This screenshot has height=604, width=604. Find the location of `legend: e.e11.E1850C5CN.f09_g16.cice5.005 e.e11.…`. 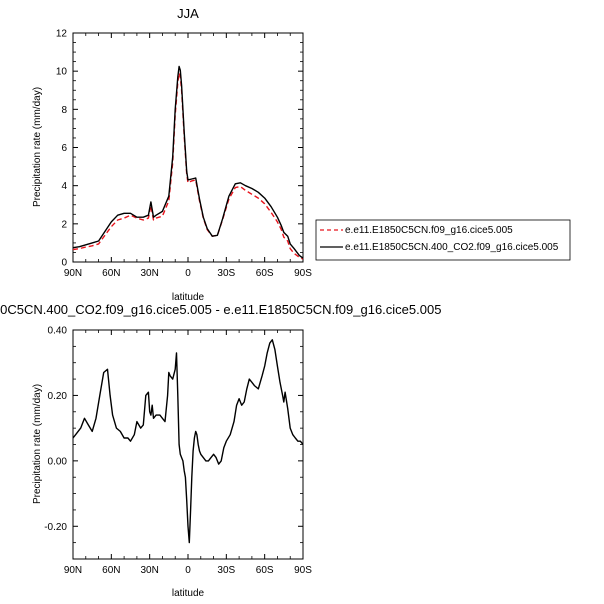

legend: e.e11.E1850C5CN.f09_g16.cice5.005 e.e11.… is located at coordinates (443, 240).